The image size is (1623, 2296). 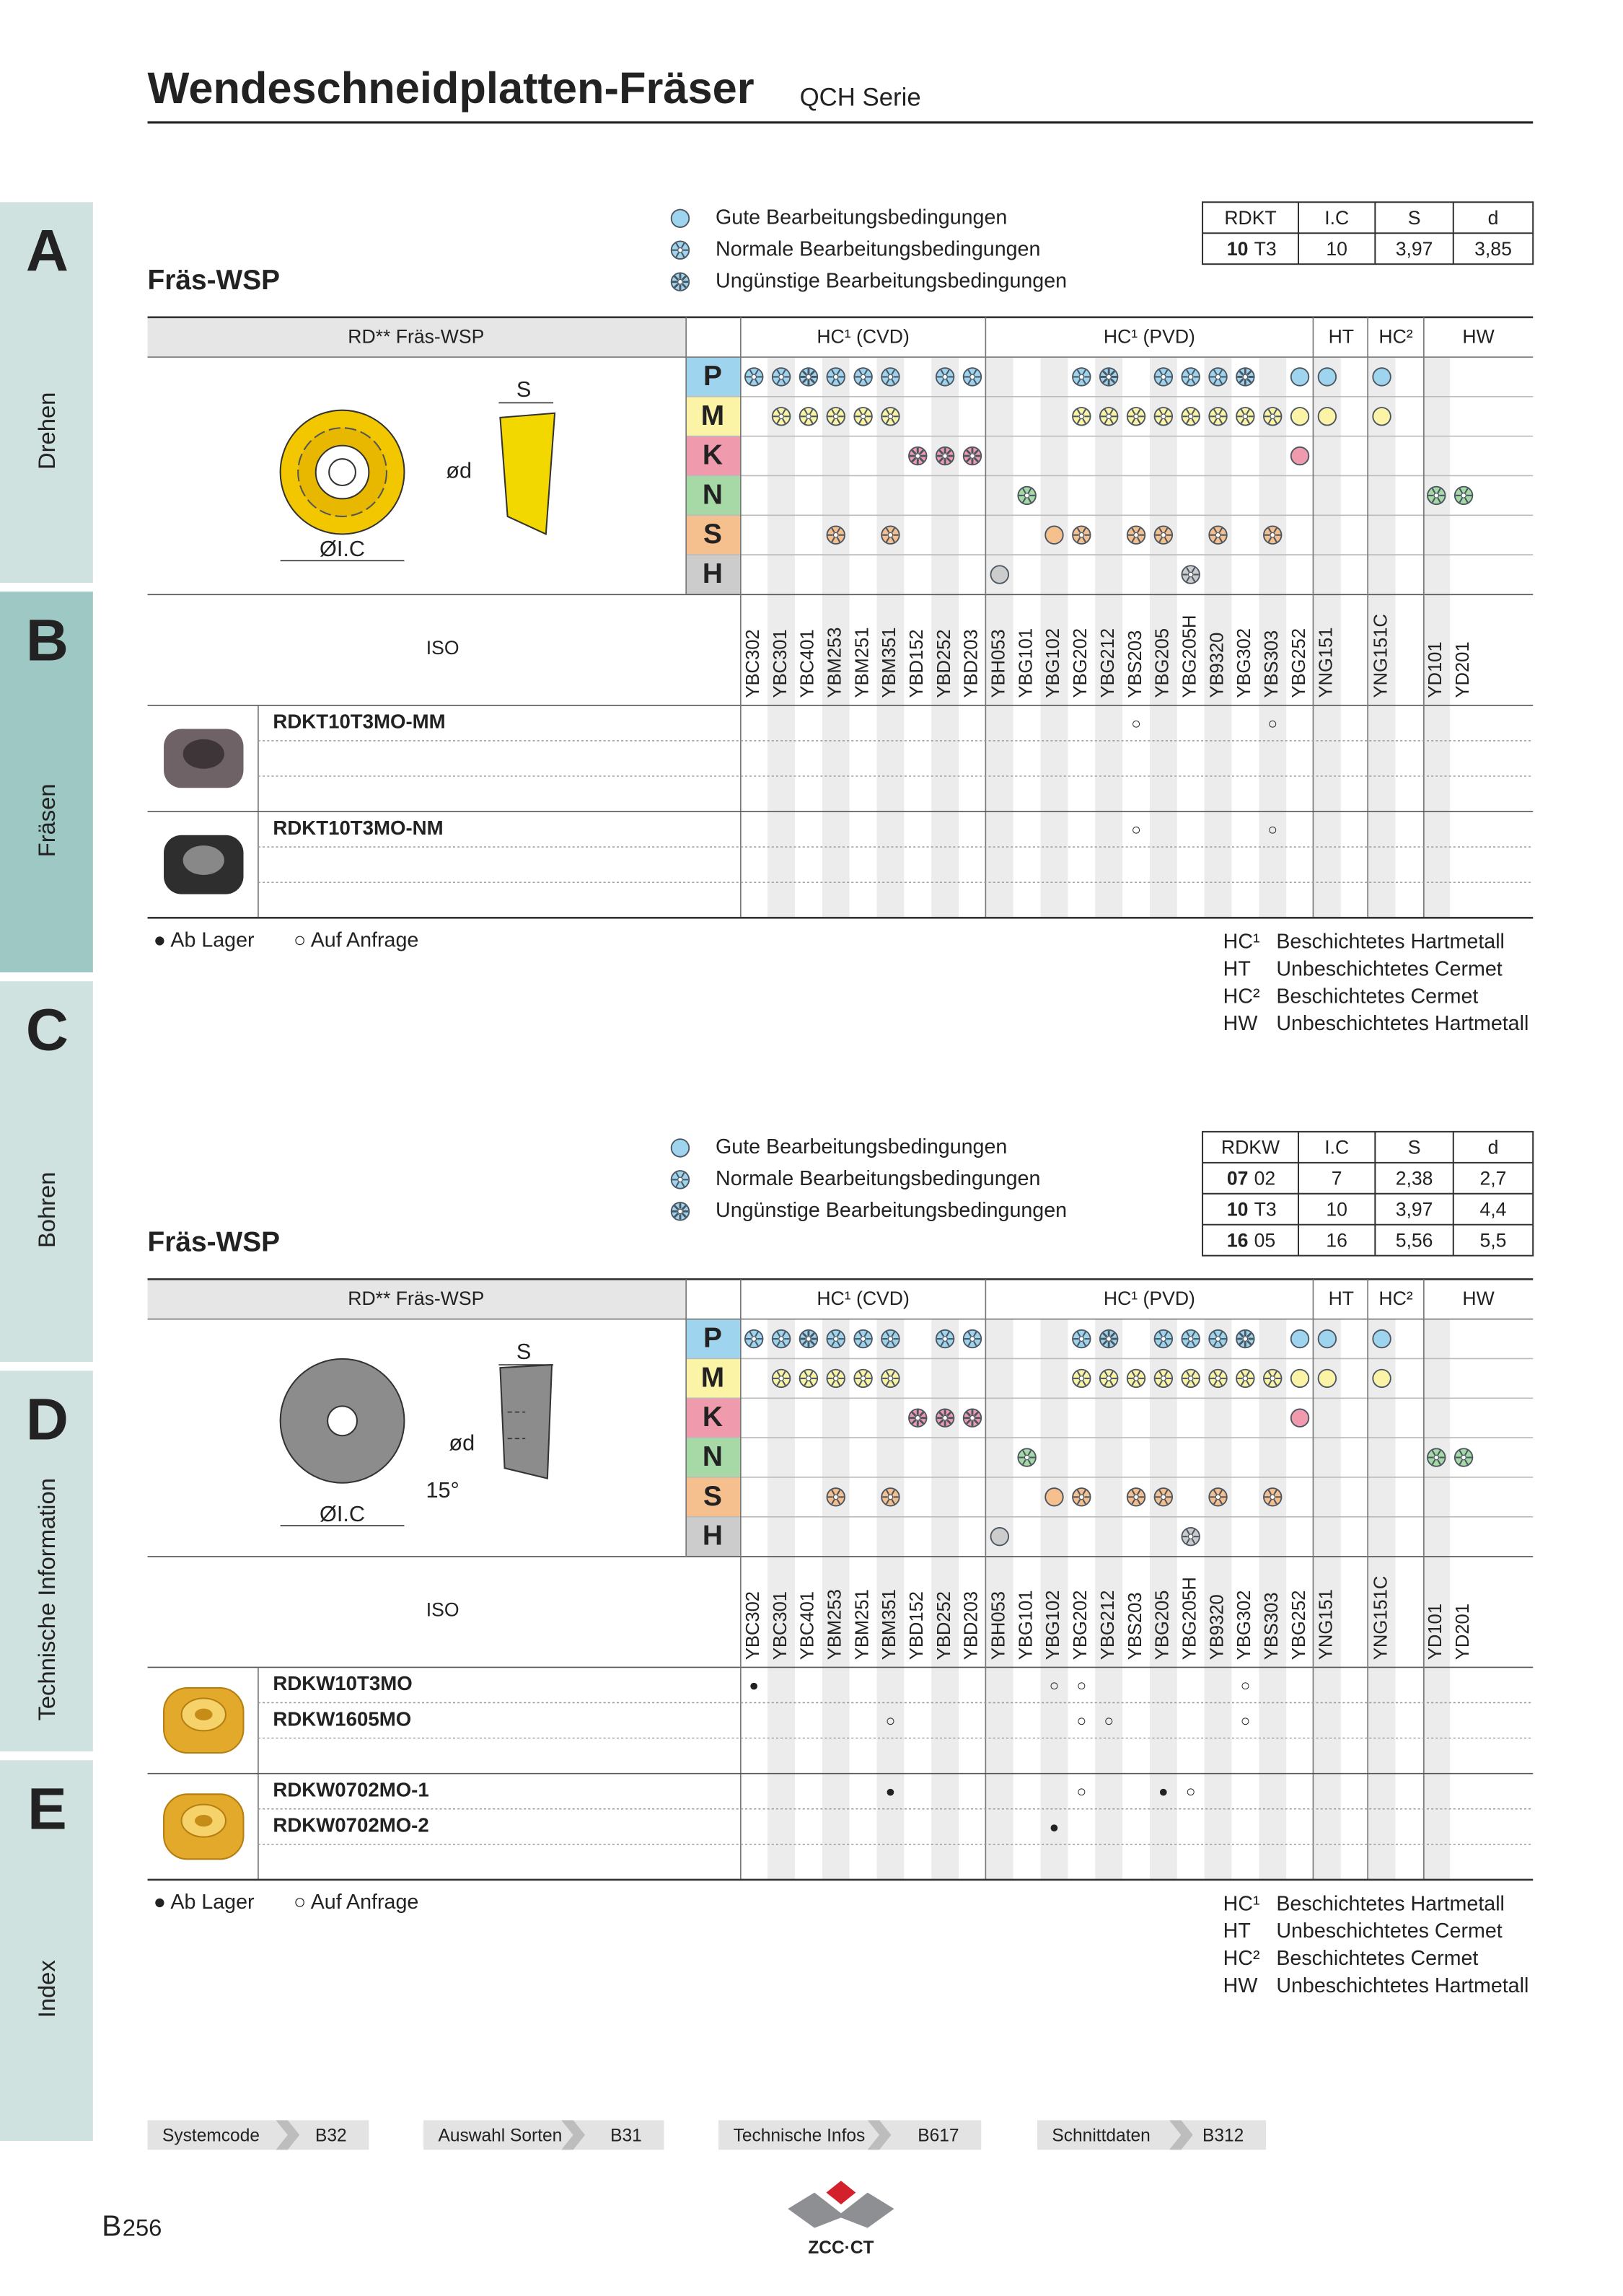 What do you see at coordinates (1337, 1178) in the screenshot?
I see `dims-cell: 7` at bounding box center [1337, 1178].